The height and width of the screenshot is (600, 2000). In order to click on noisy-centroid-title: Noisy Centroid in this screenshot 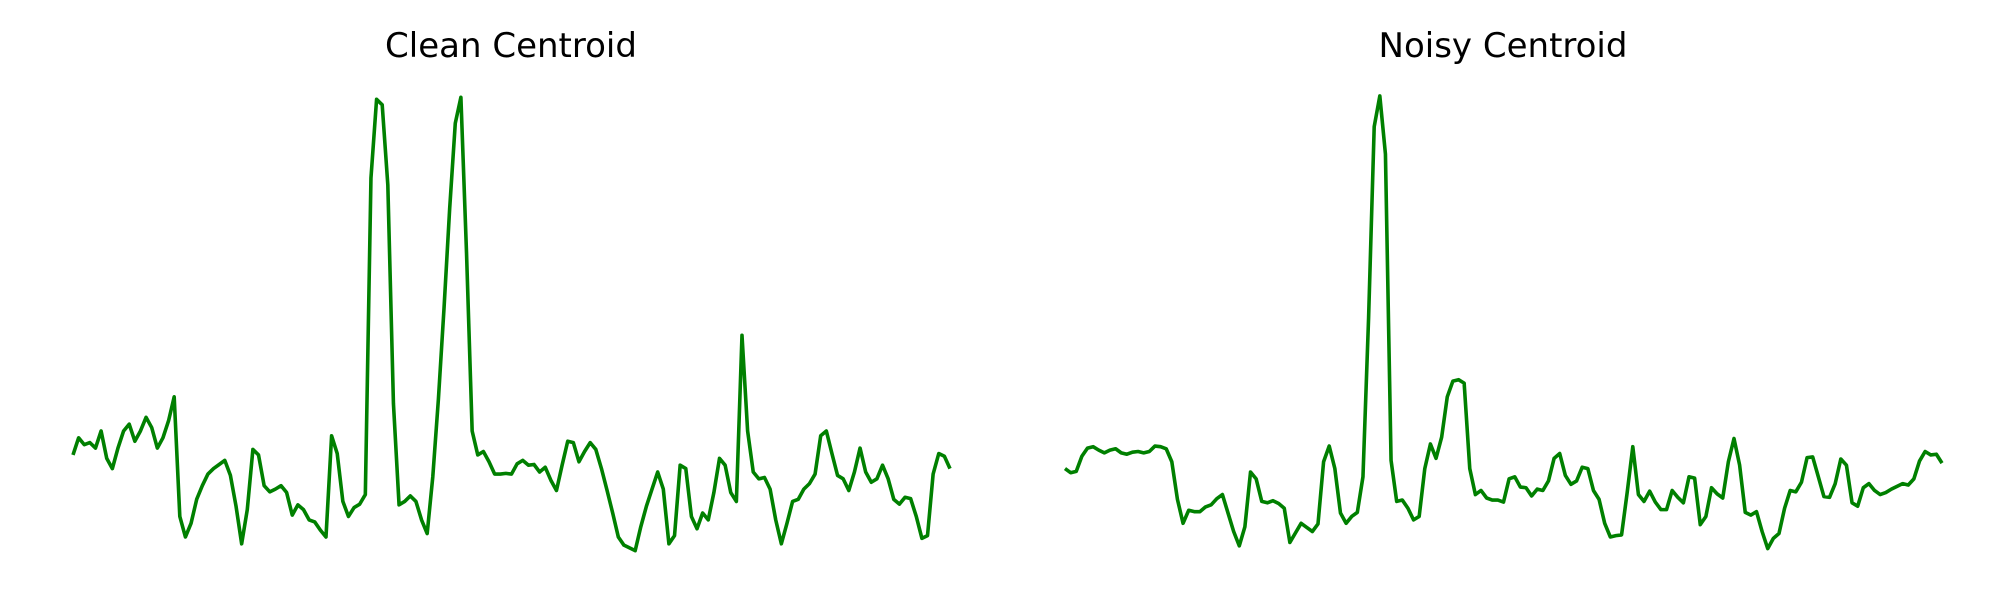, I will do `click(1503, 46)`.